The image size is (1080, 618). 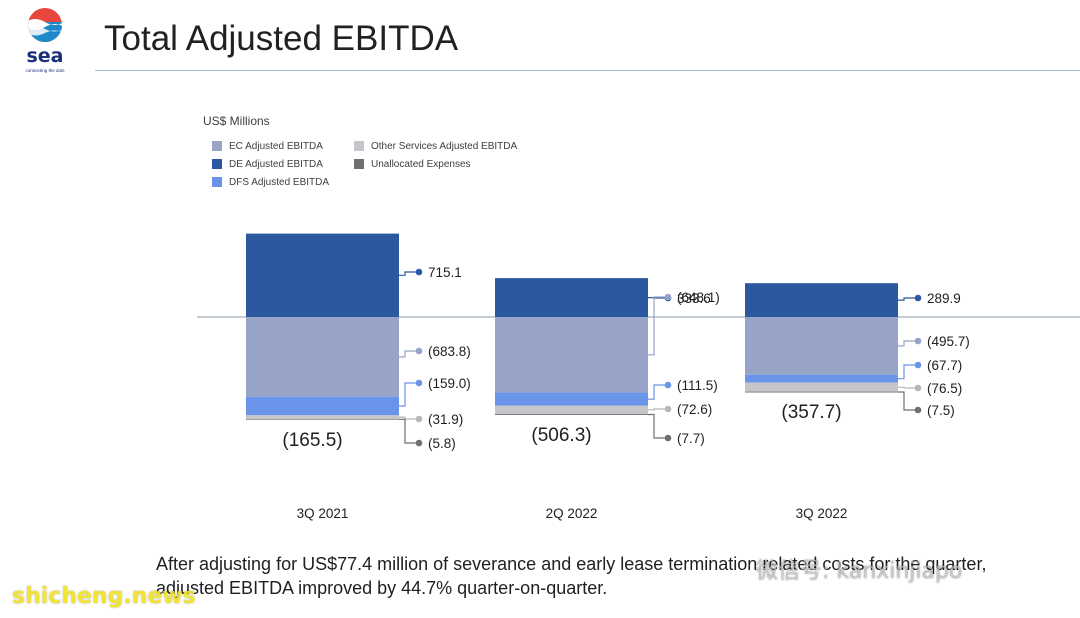 What do you see at coordinates (944, 365) in the screenshot?
I see `data-label: (67.7)` at bounding box center [944, 365].